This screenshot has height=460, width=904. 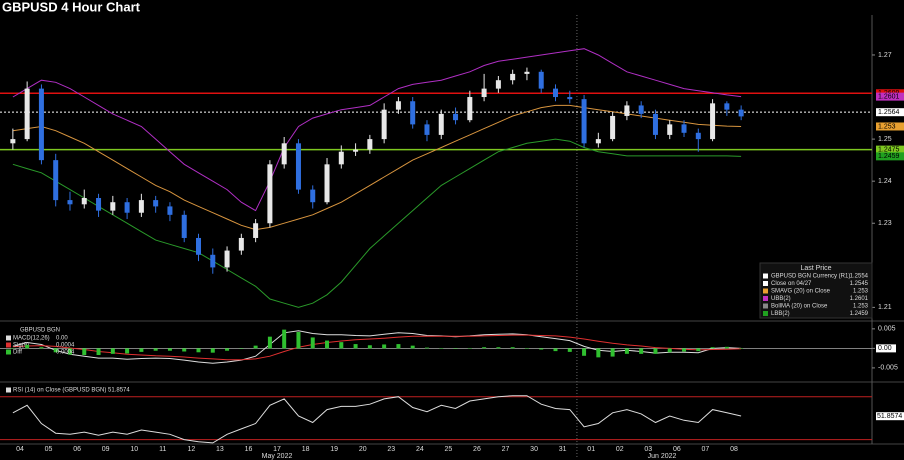 I want to click on macd-line, so click(x=377, y=347).